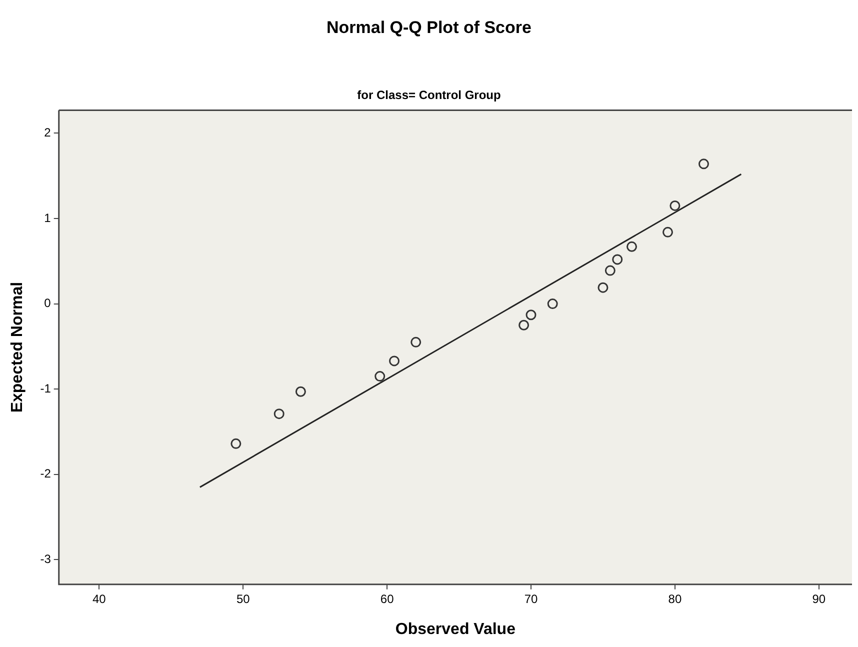 The width and height of the screenshot is (858, 647). Describe the element at coordinates (455, 629) in the screenshot. I see `x-axis-title: Observed Value` at that location.